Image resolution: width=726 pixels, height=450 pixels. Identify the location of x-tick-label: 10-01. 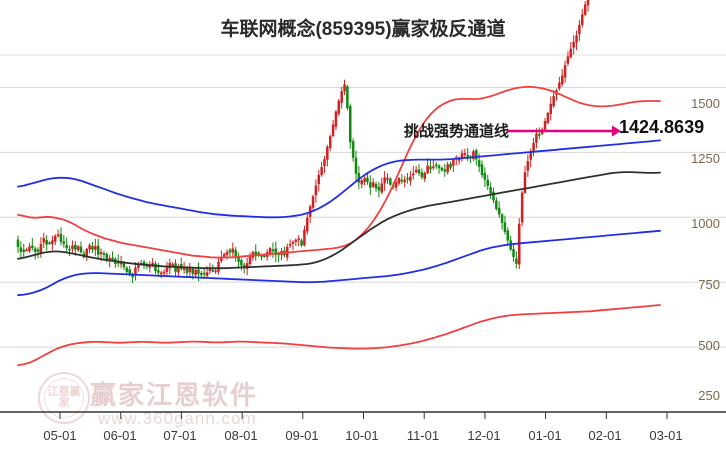
(362, 435).